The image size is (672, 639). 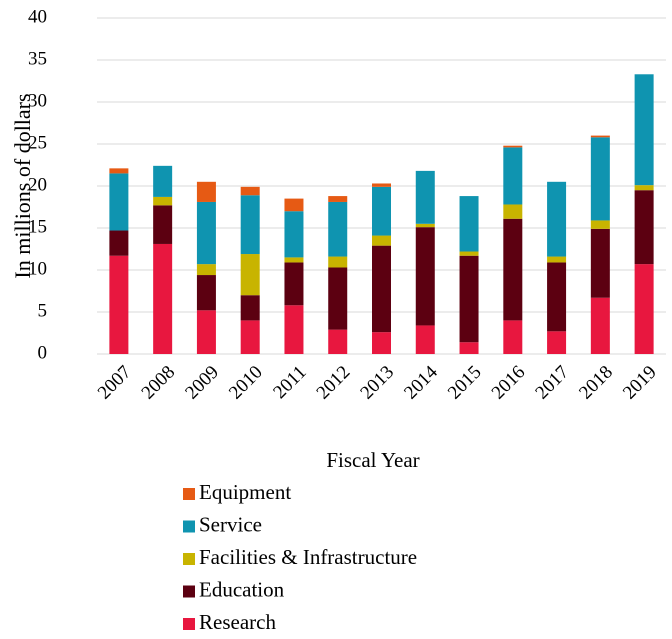 What do you see at coordinates (37, 226) in the screenshot?
I see `y-tick-label: 15` at bounding box center [37, 226].